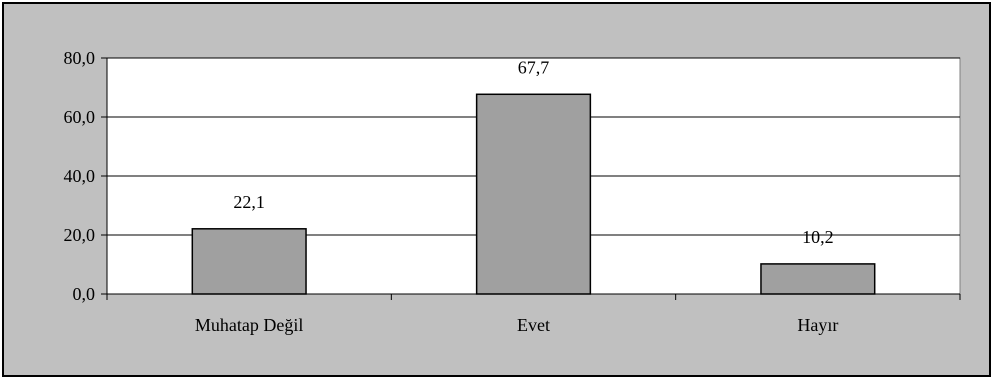 This screenshot has width=993, height=379. What do you see at coordinates (80, 58) in the screenshot?
I see `y-tick-label: 80,0` at bounding box center [80, 58].